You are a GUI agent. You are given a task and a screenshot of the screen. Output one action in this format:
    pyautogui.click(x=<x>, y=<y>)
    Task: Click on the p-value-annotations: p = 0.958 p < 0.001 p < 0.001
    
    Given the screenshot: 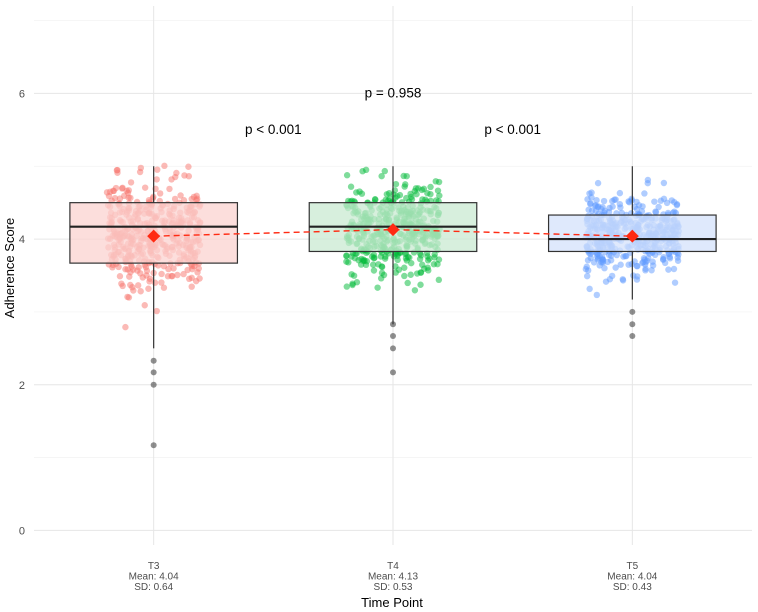 What is the action you would take?
    pyautogui.click(x=393, y=110)
    